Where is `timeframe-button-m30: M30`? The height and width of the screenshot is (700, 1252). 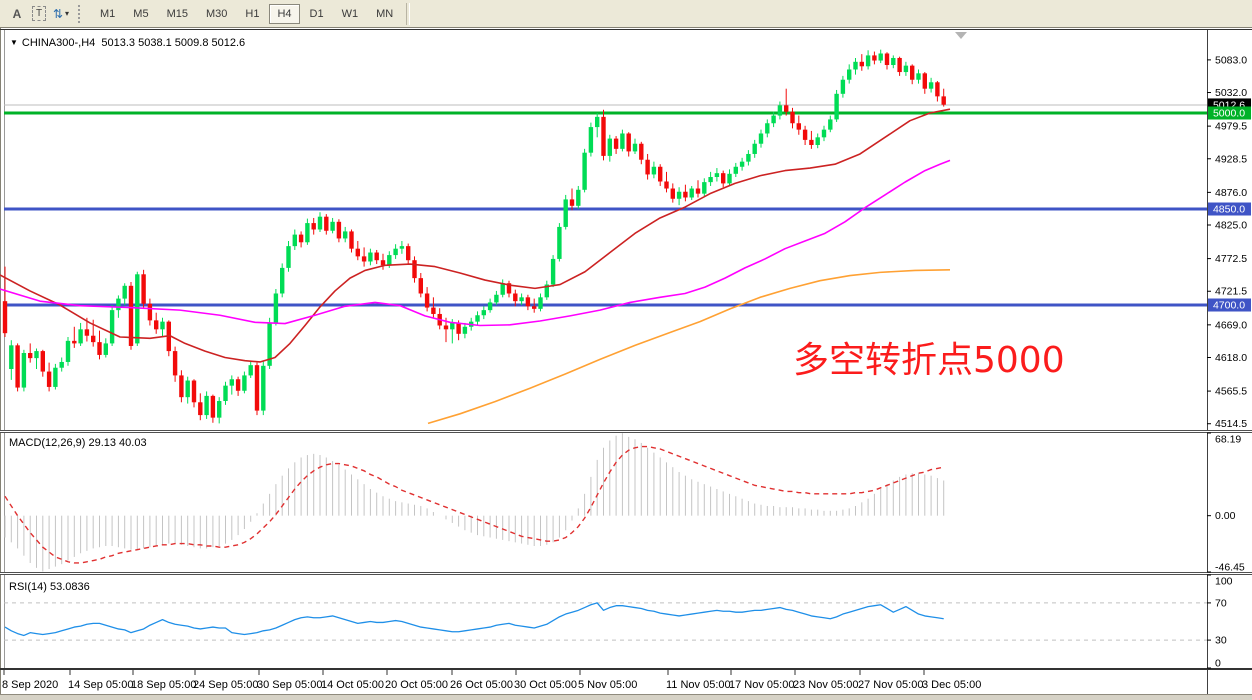
timeframe-button-m30: M30 is located at coordinates (216, 13).